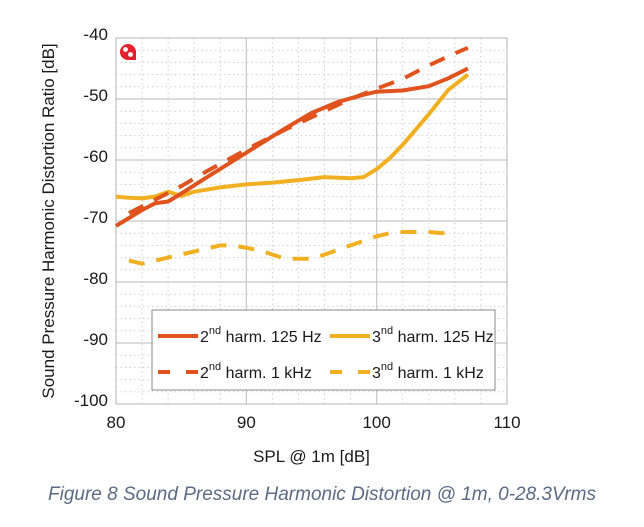  I want to click on series-line-3rd-harm-1-khz, so click(292, 247).